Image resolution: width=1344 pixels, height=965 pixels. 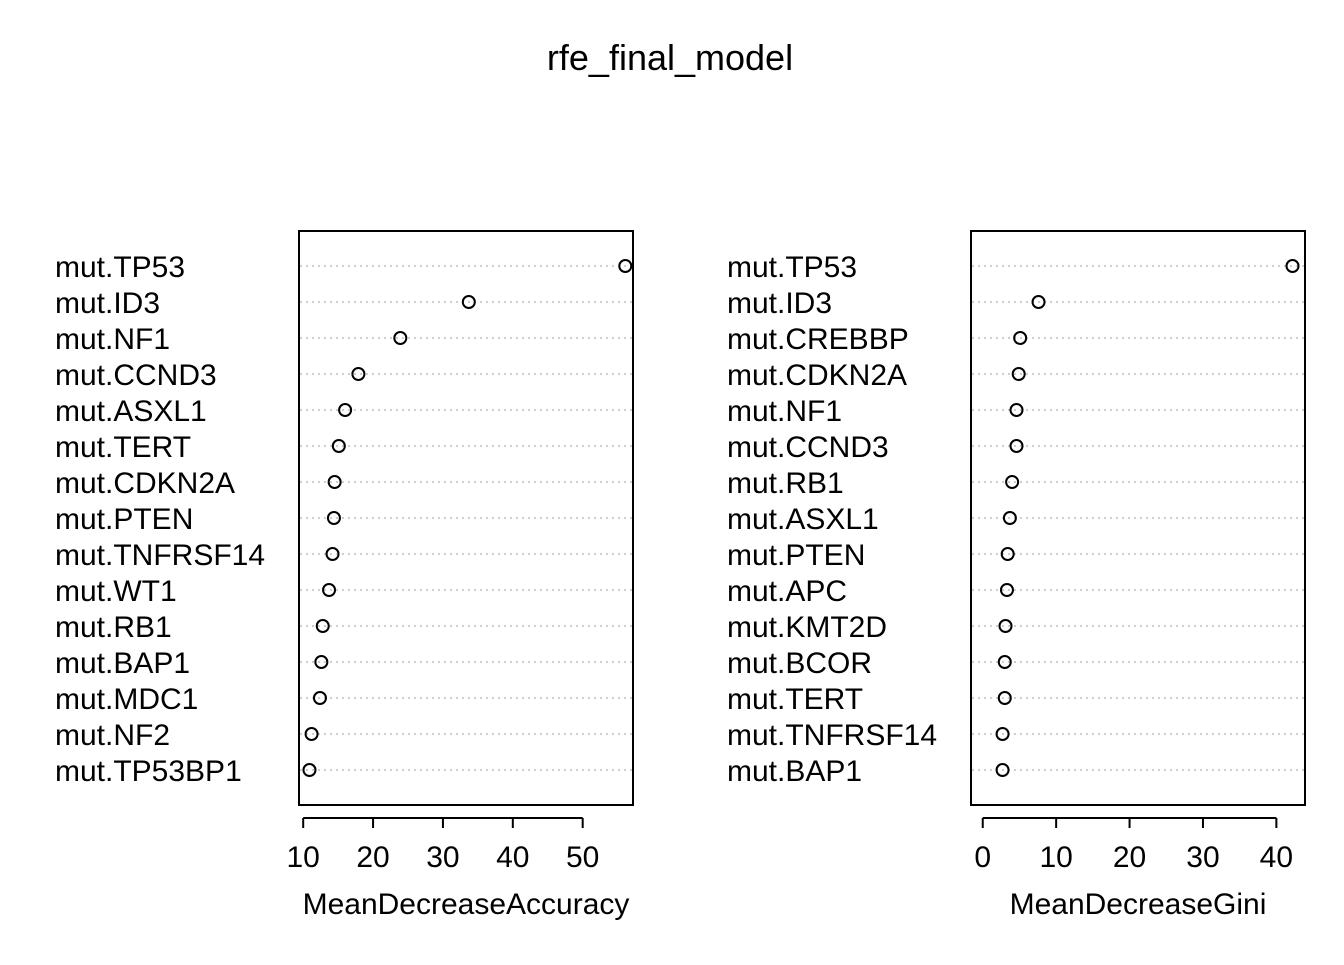 What do you see at coordinates (799, 663) in the screenshot?
I see `category-label: mut.BCOR` at bounding box center [799, 663].